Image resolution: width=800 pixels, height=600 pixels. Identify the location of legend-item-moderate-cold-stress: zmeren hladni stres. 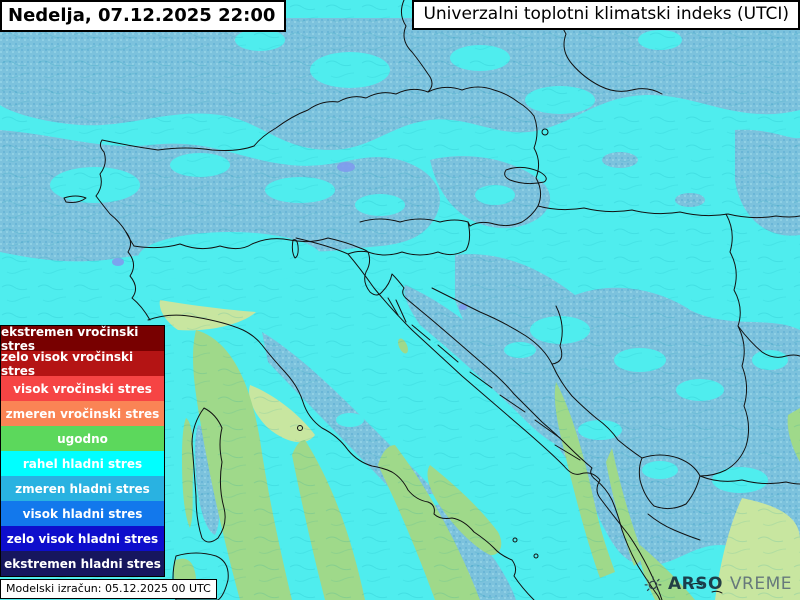
(82, 488).